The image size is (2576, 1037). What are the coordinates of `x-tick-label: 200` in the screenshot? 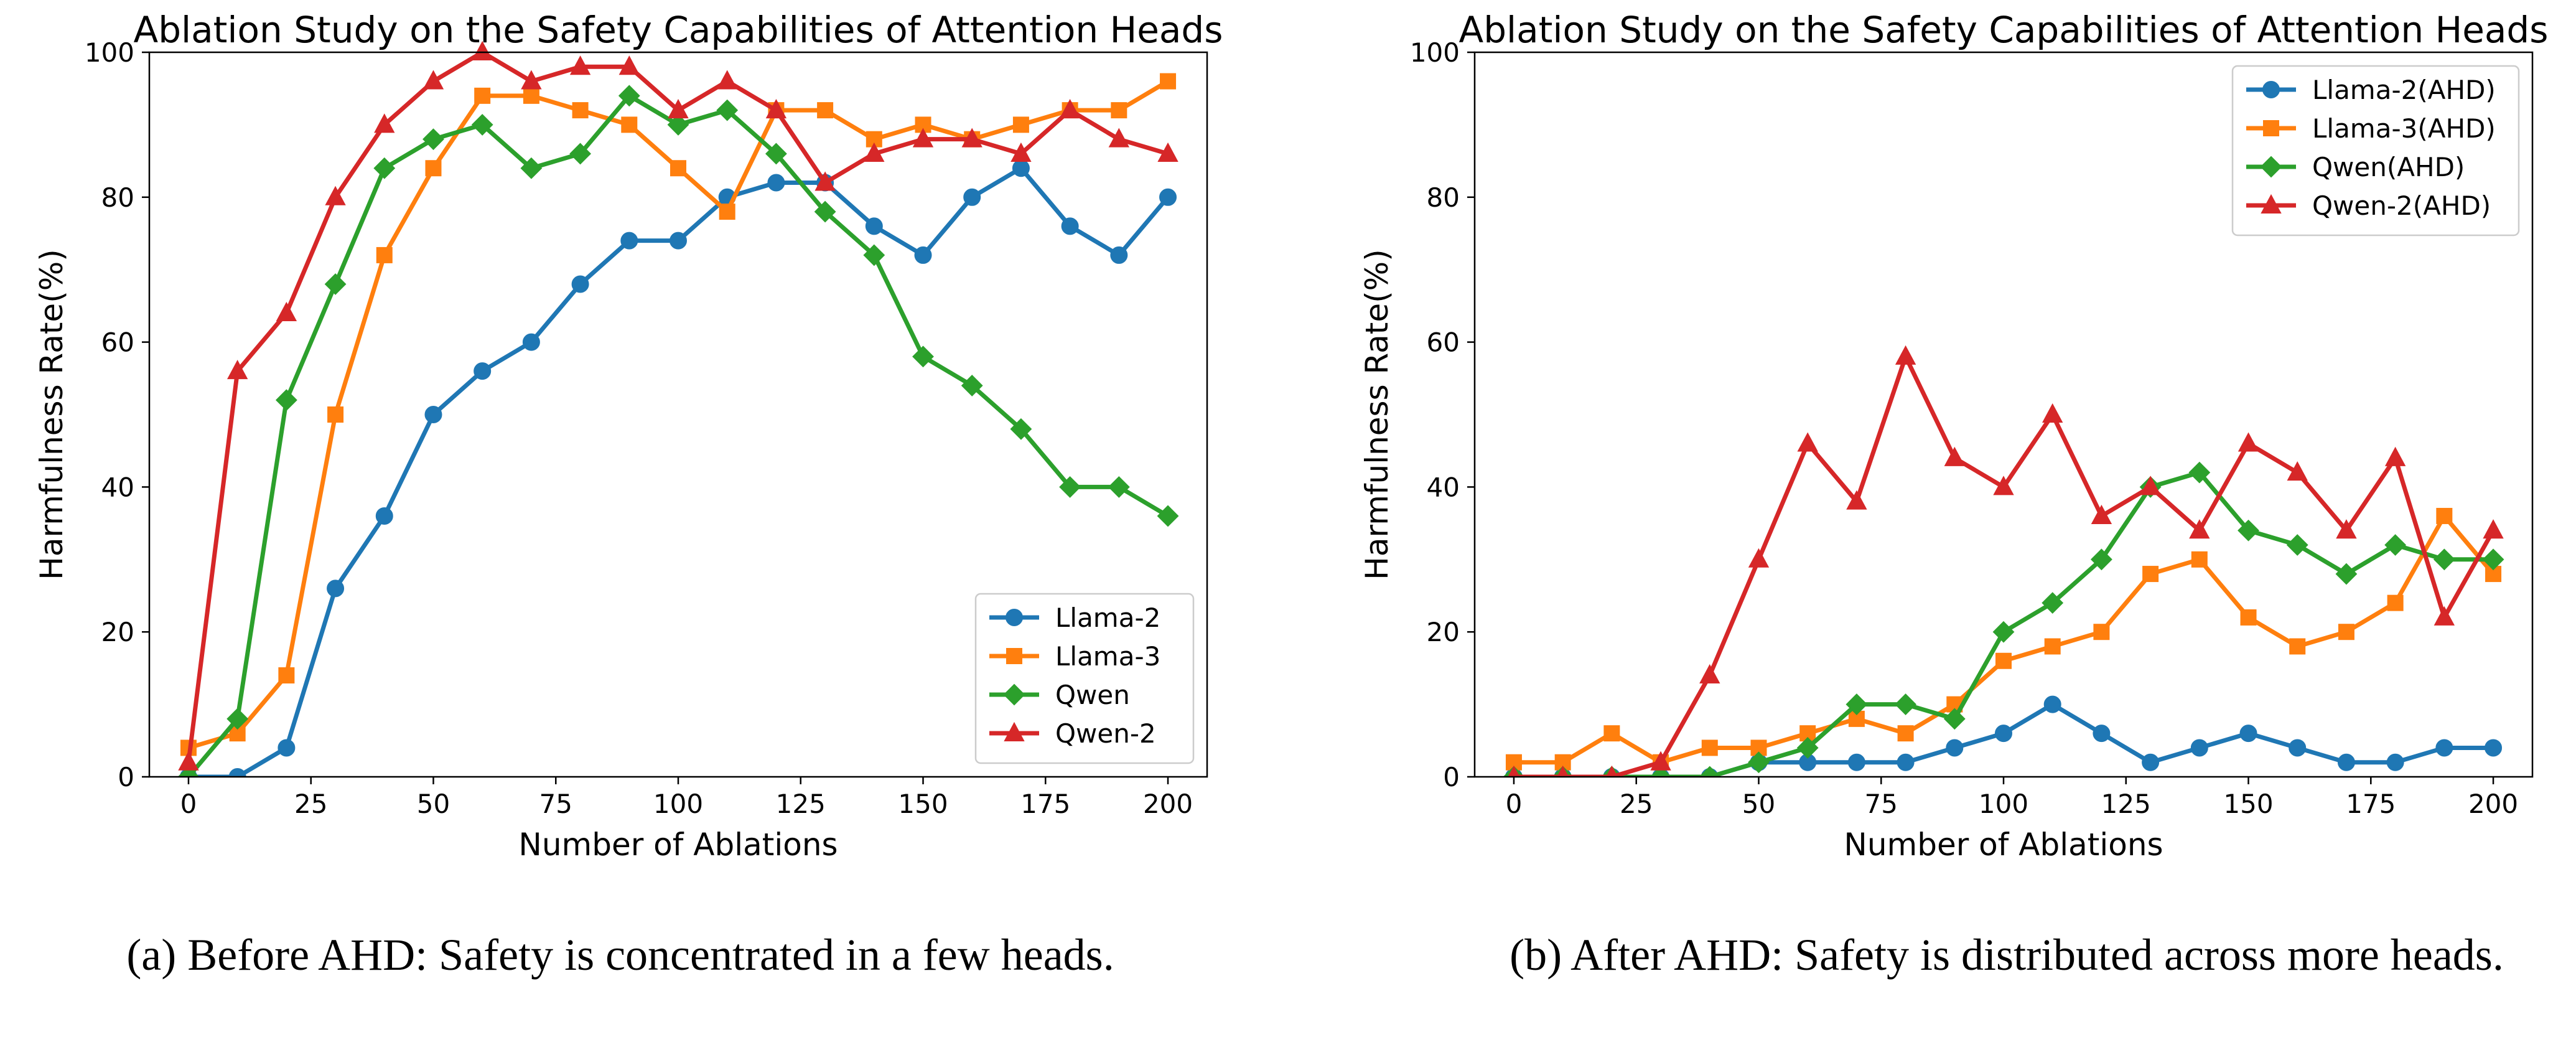 It's located at (2493, 804).